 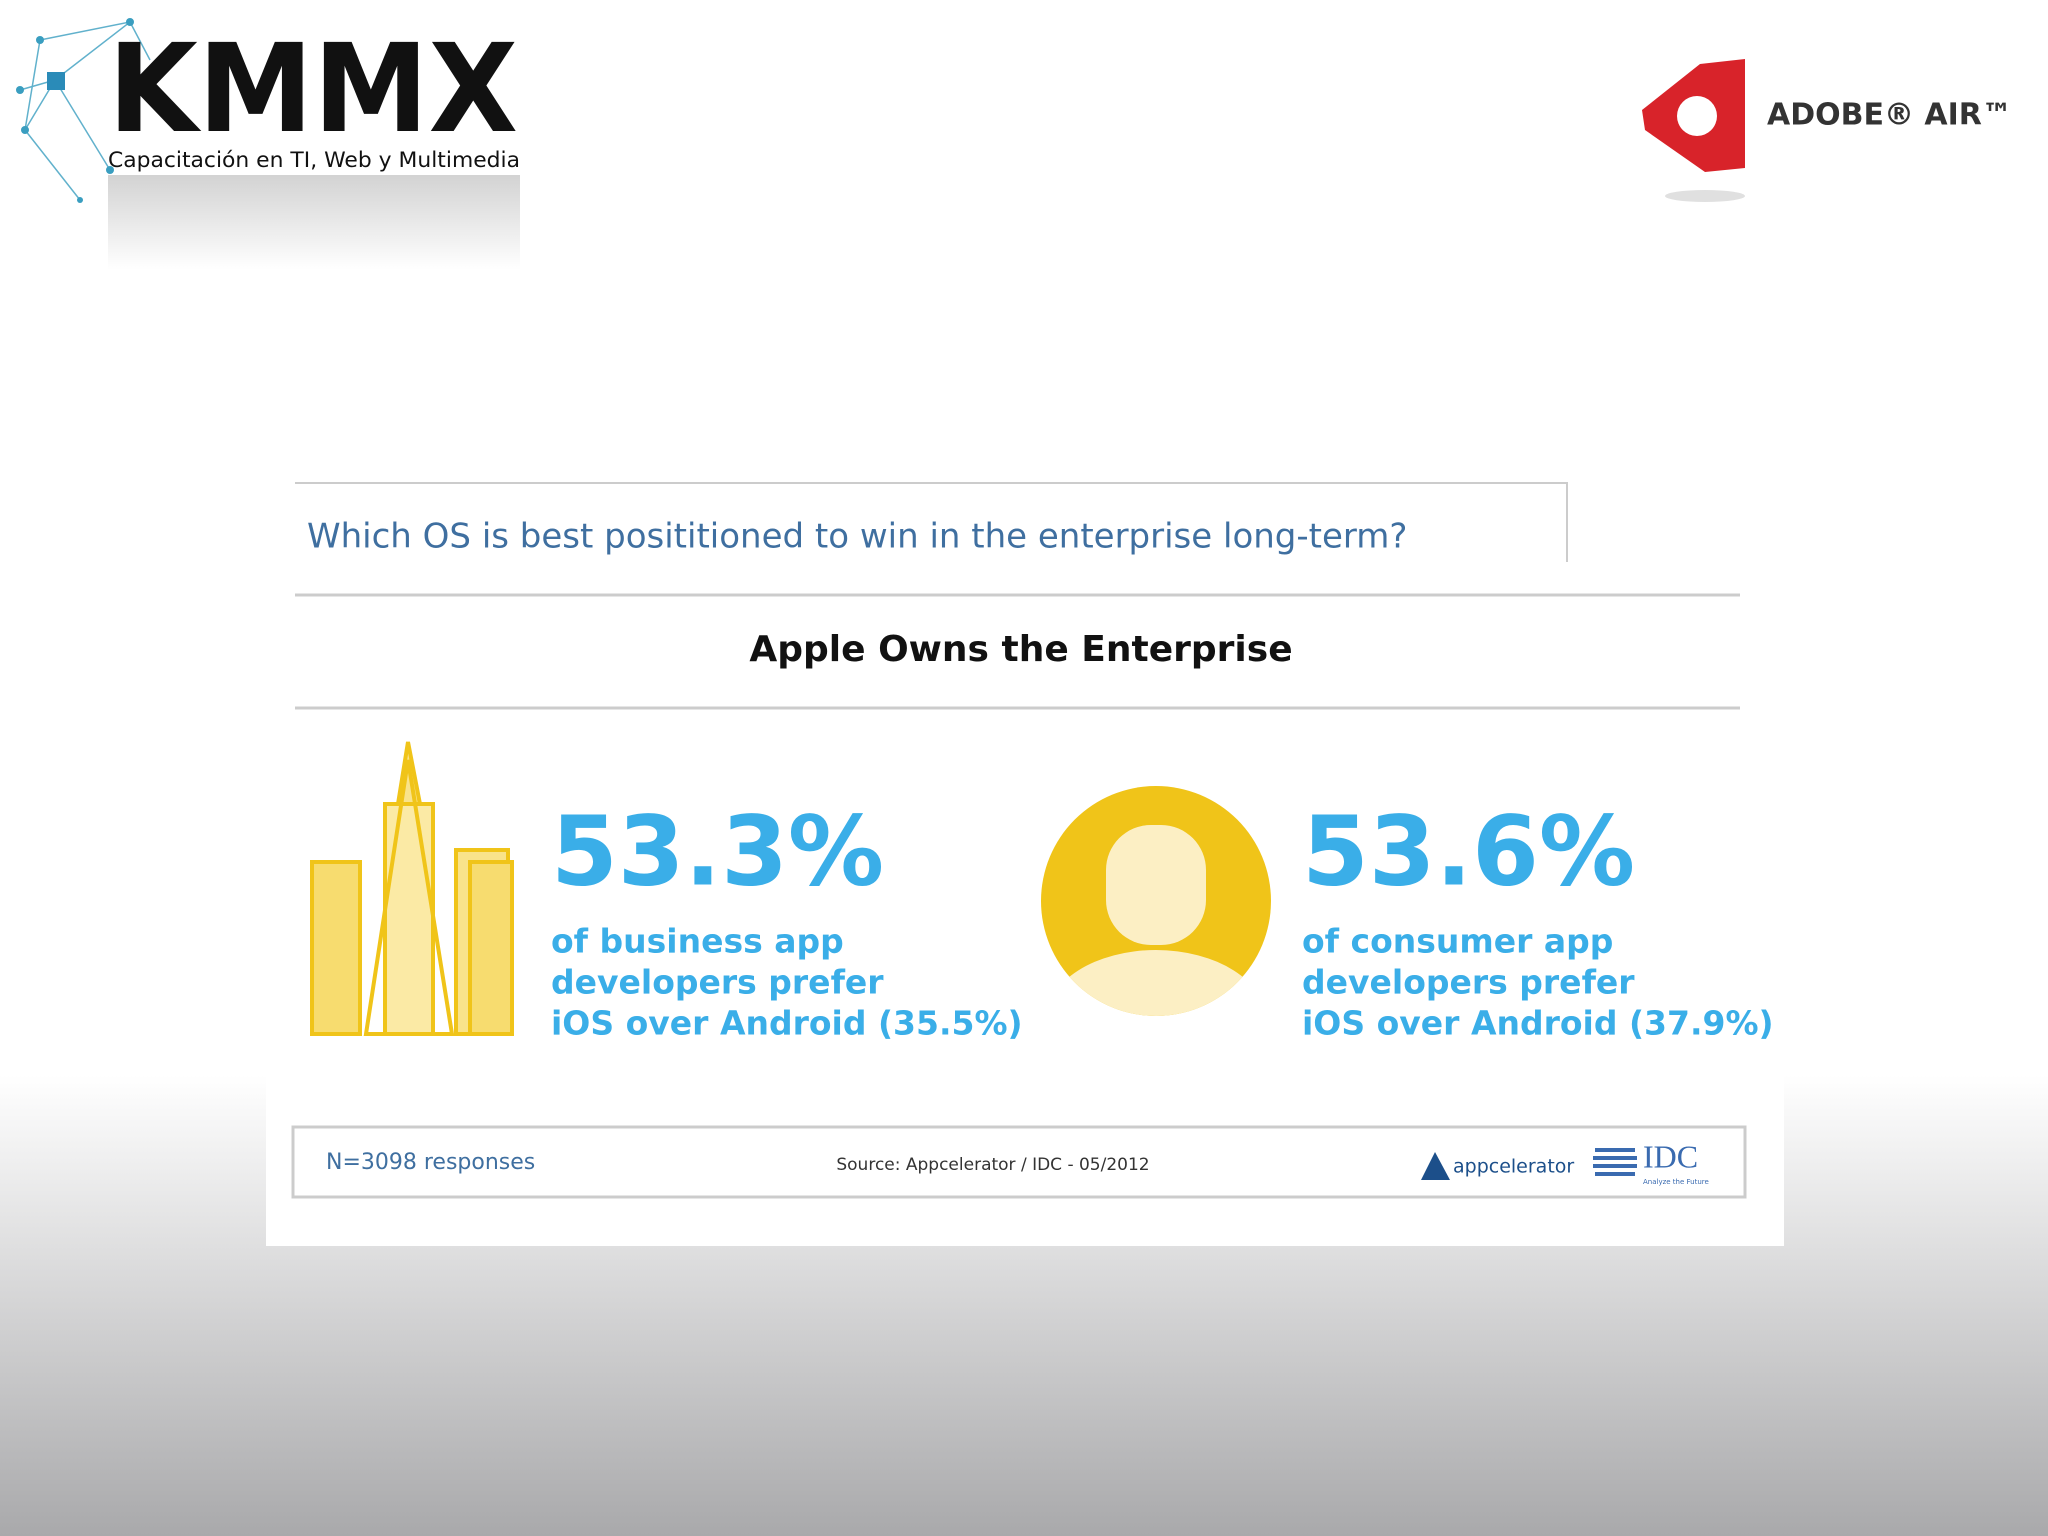 What do you see at coordinates (314, 222) in the screenshot?
I see `logo-reflection` at bounding box center [314, 222].